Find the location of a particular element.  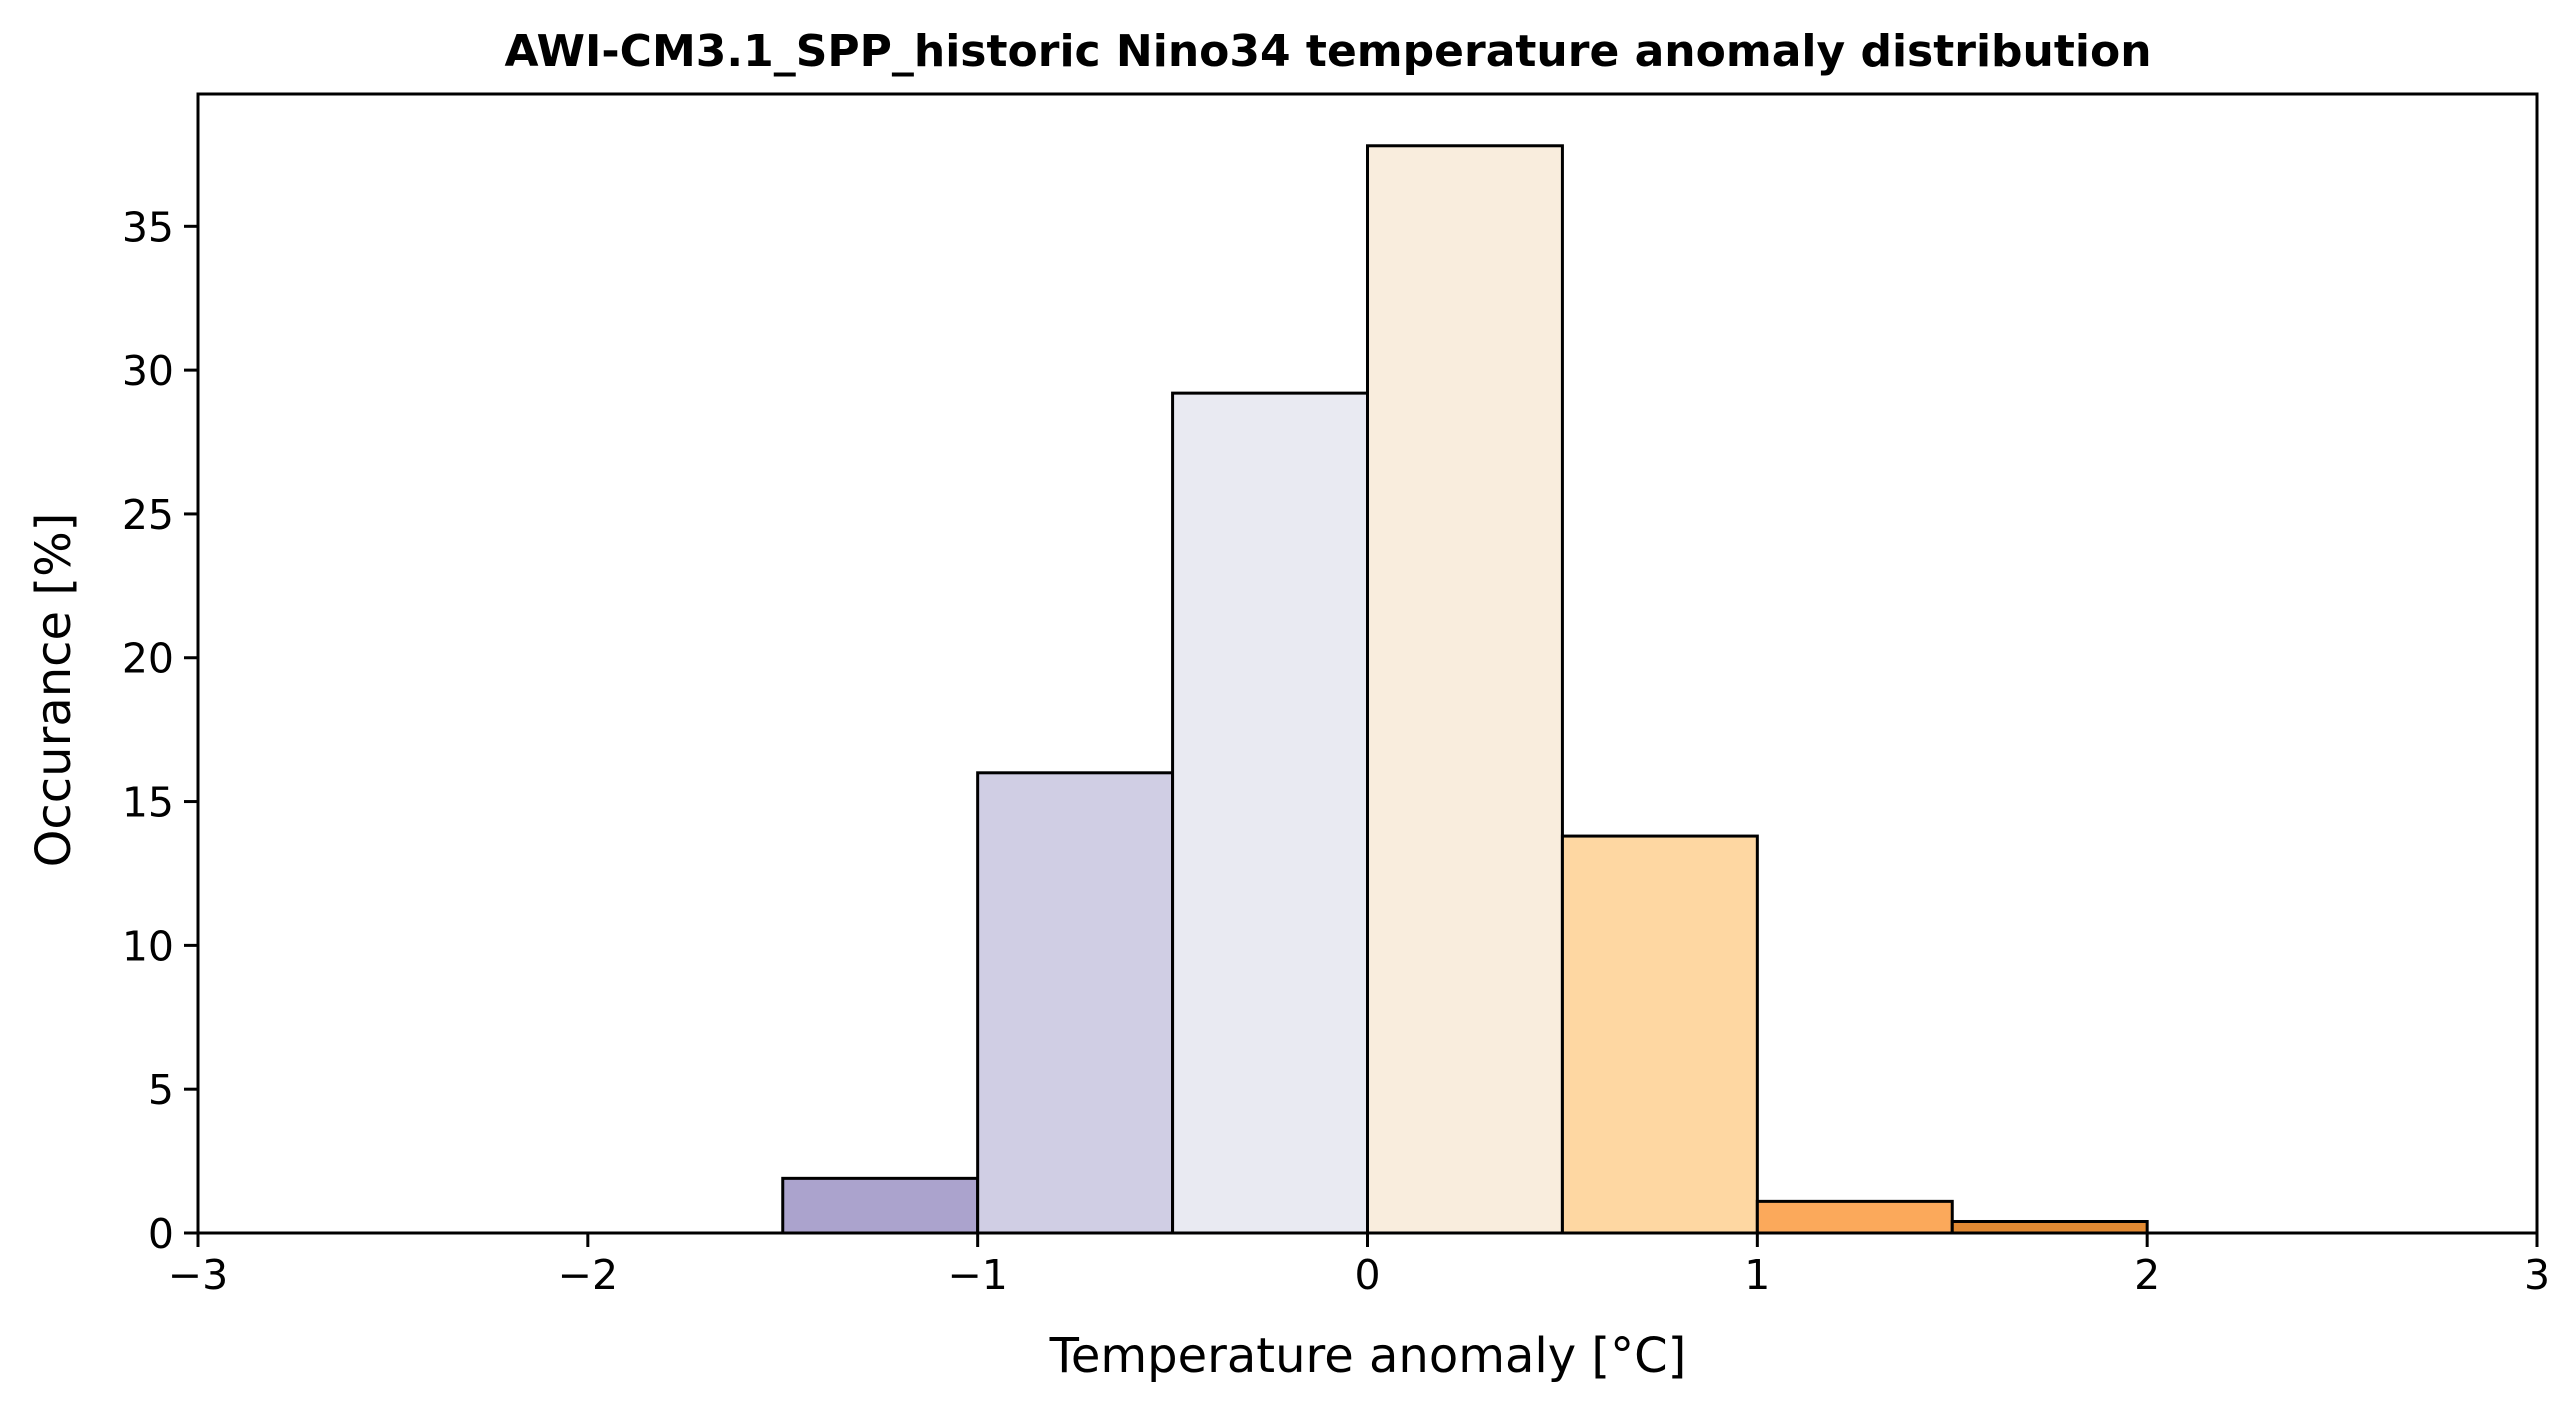

x-tick-label: 3 is located at coordinates (2537, 1275).